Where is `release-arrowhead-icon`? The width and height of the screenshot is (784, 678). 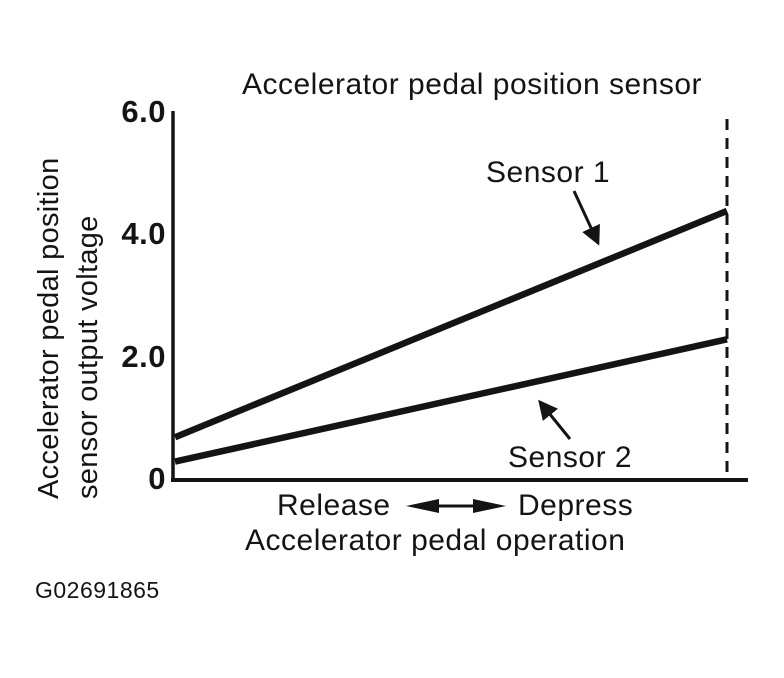 release-arrowhead-icon is located at coordinates (422, 506).